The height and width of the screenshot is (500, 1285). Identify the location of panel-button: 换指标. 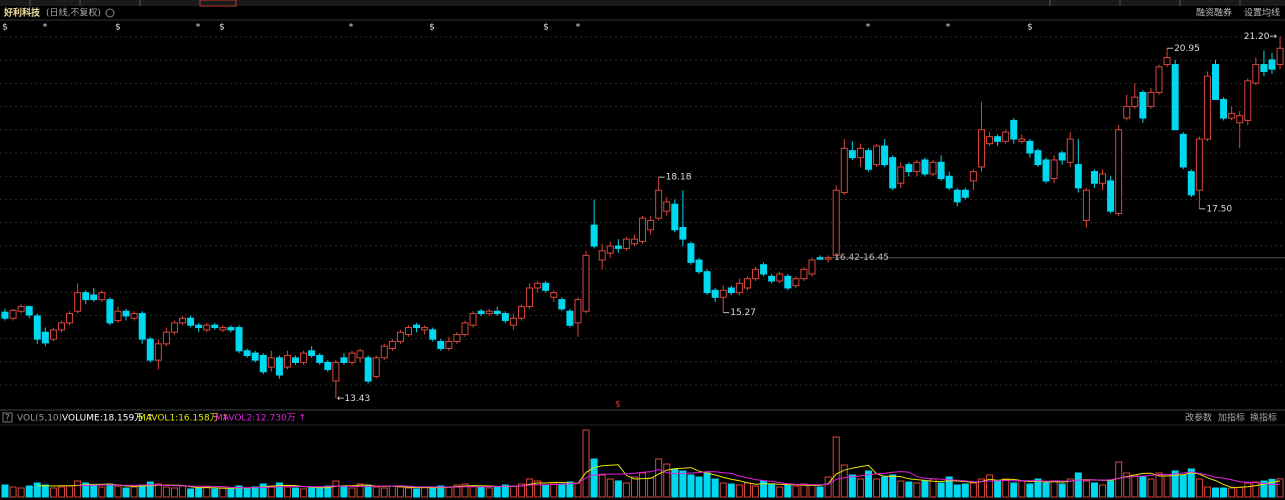
(1263, 418).